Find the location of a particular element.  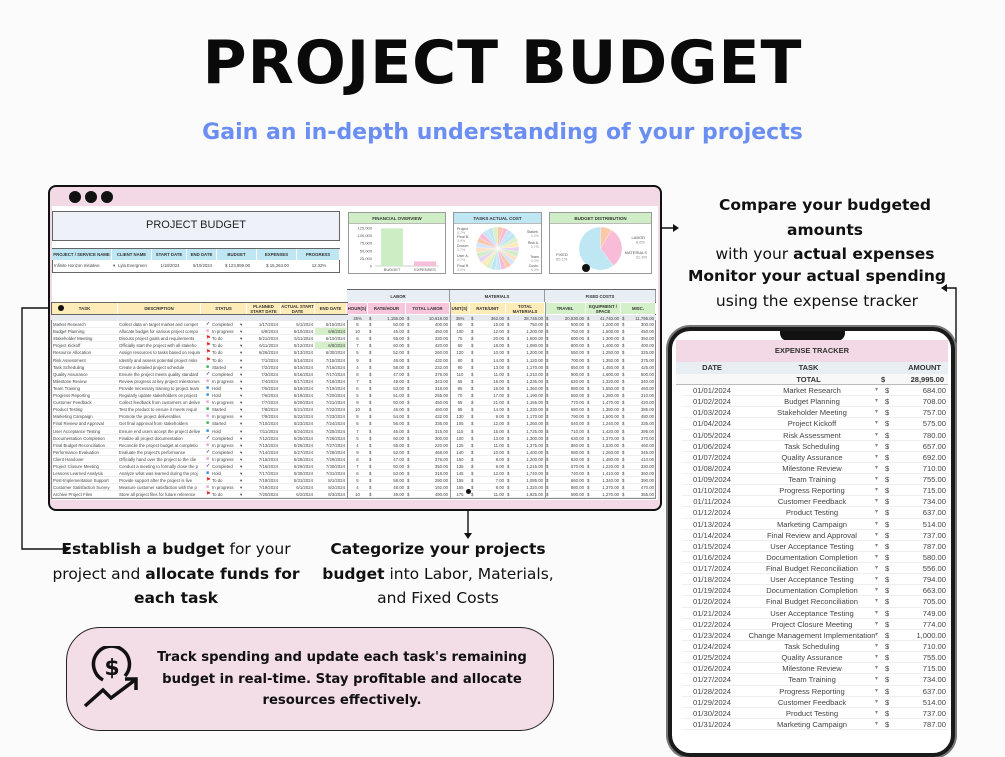

expense-task: Change Management Implementation is located at coordinates (812, 635).